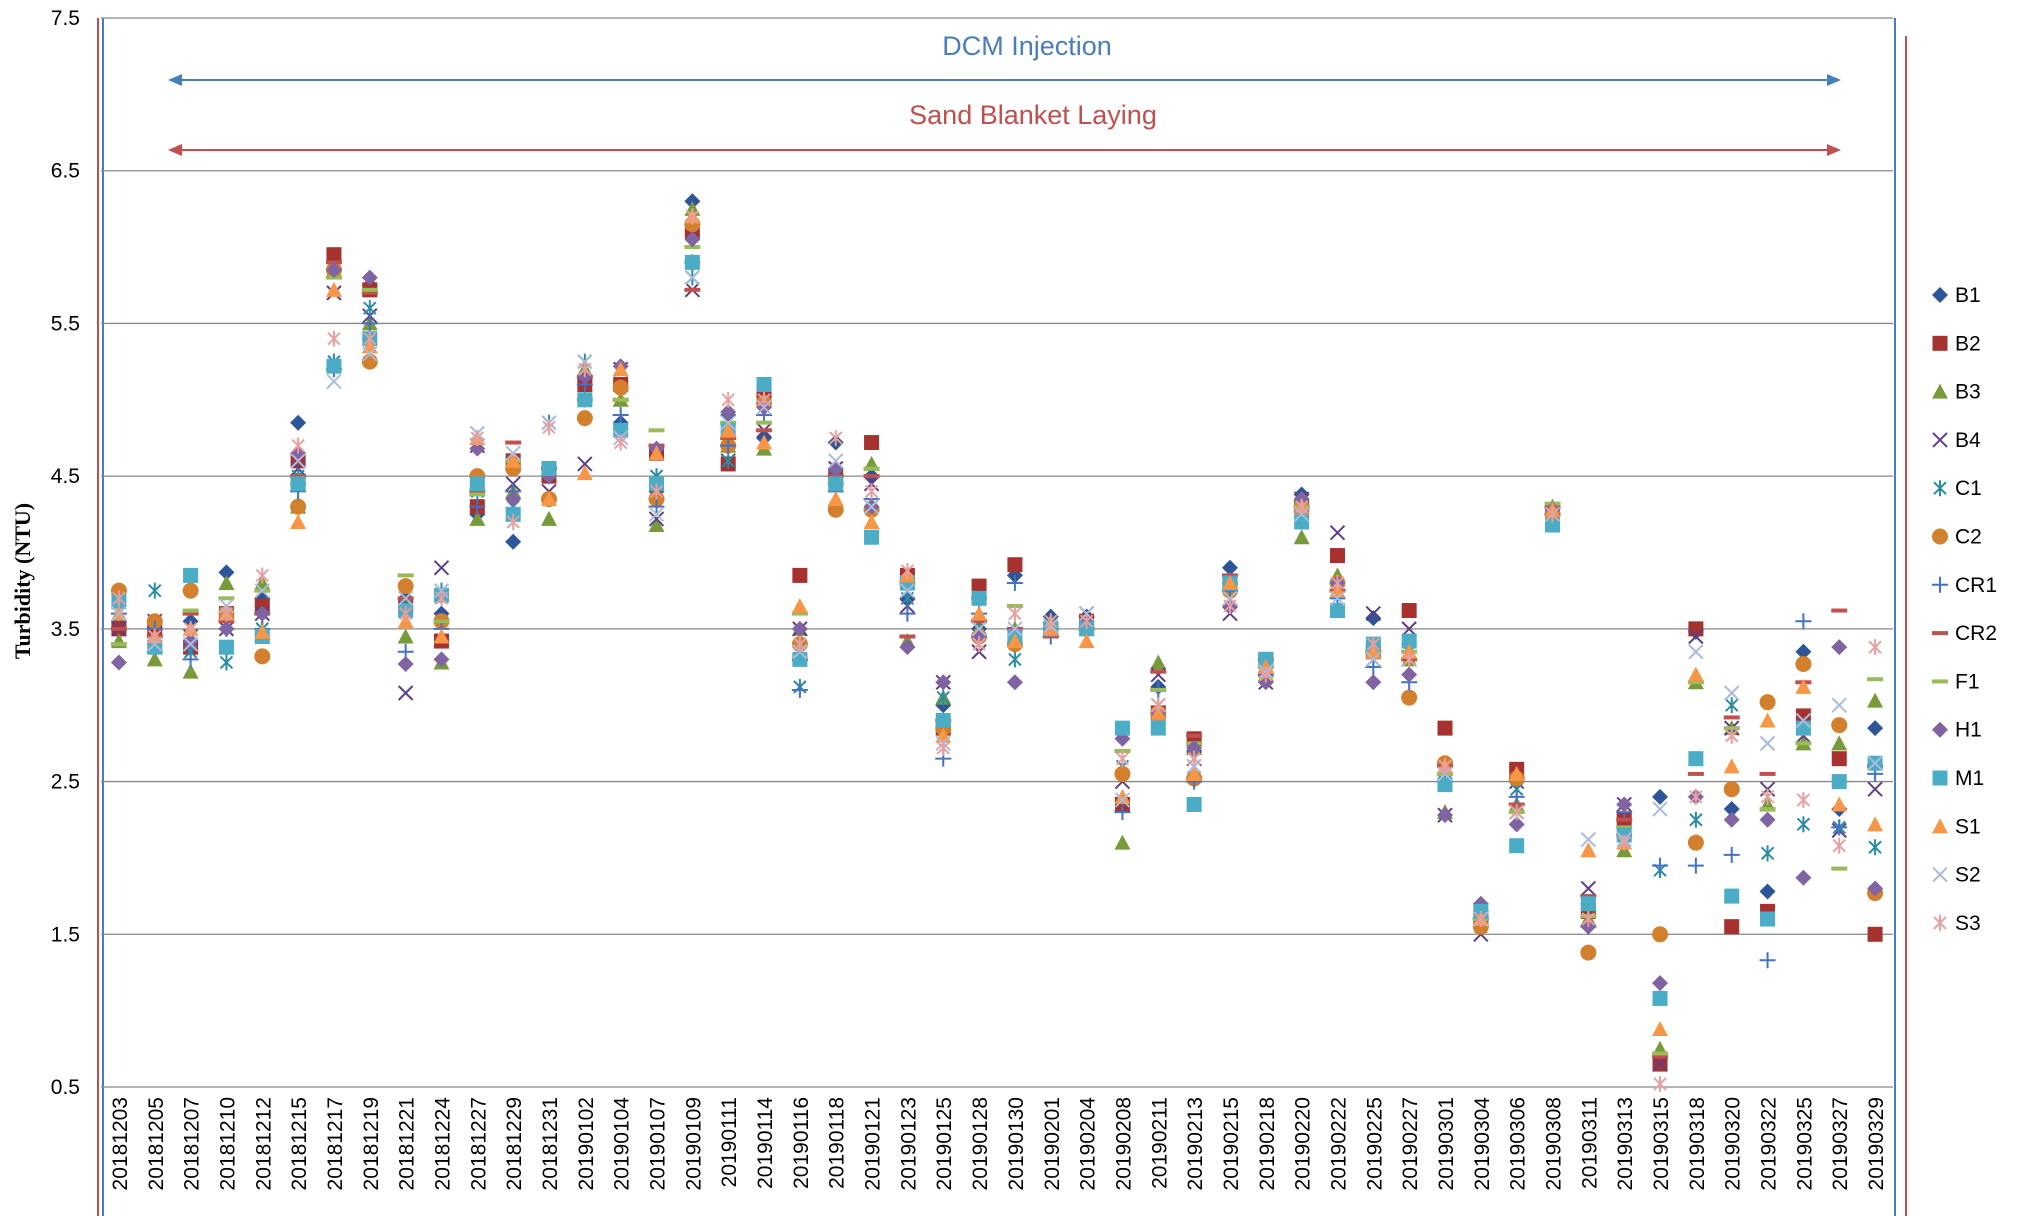 The image size is (2026, 1216). Describe the element at coordinates (1697, 1143) in the screenshot. I see `x-tick-label: 20190318` at that location.